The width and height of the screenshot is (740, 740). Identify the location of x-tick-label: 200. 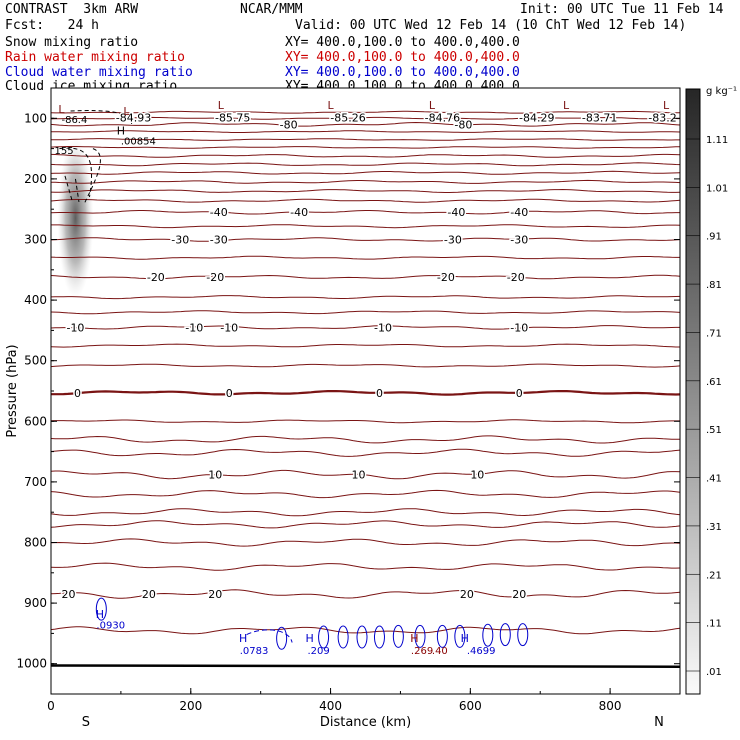
(190, 706).